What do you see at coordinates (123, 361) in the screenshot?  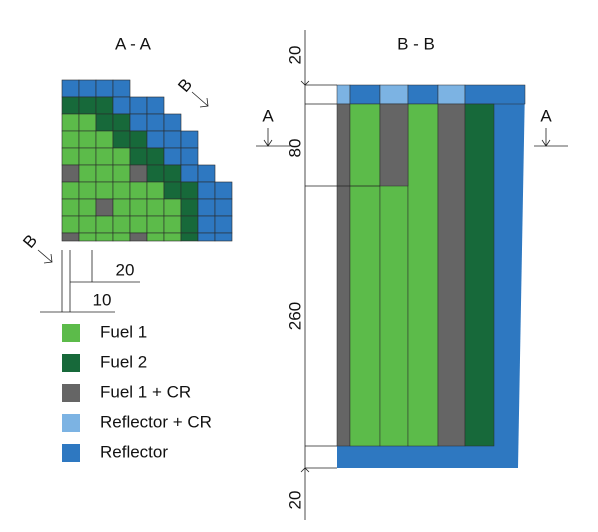 I see `legend-label: Fuel 2` at bounding box center [123, 361].